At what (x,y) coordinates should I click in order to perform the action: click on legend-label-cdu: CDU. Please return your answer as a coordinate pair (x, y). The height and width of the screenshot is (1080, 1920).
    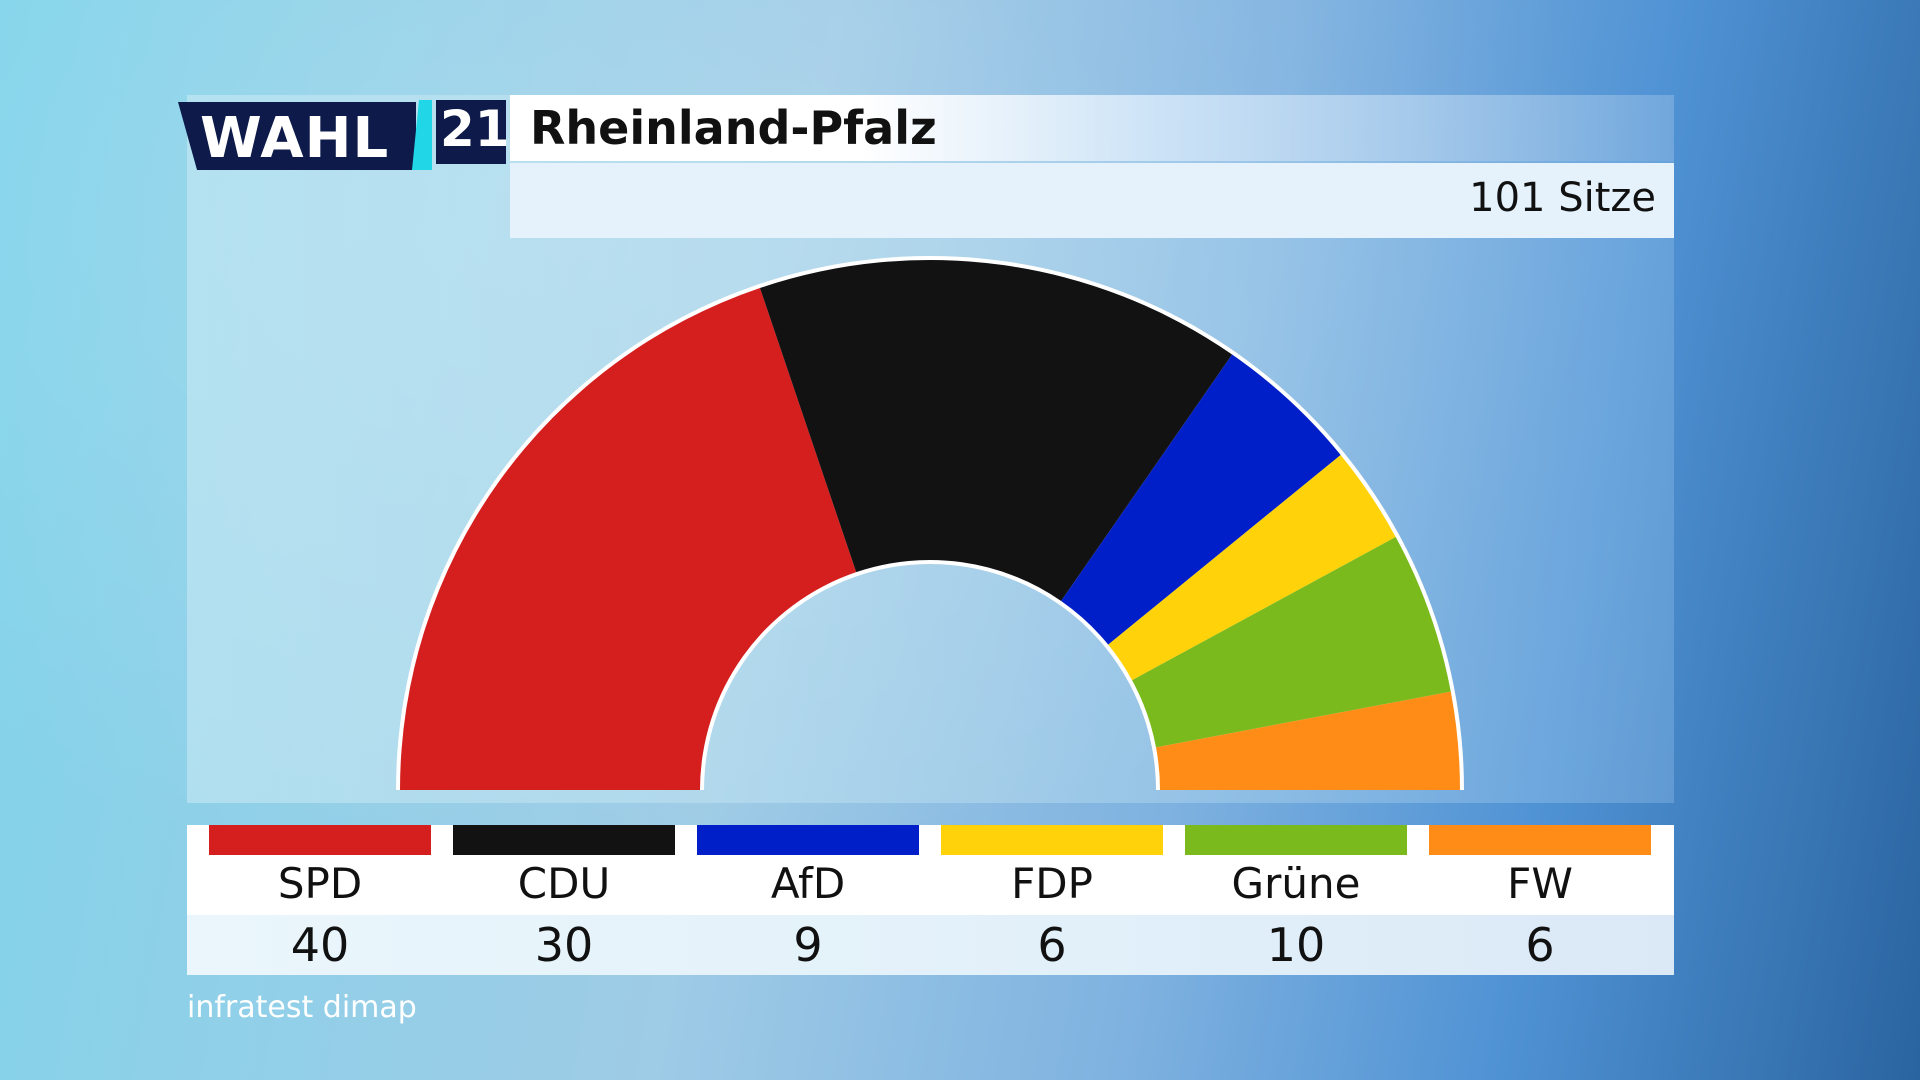
    Looking at the image, I should click on (564, 883).